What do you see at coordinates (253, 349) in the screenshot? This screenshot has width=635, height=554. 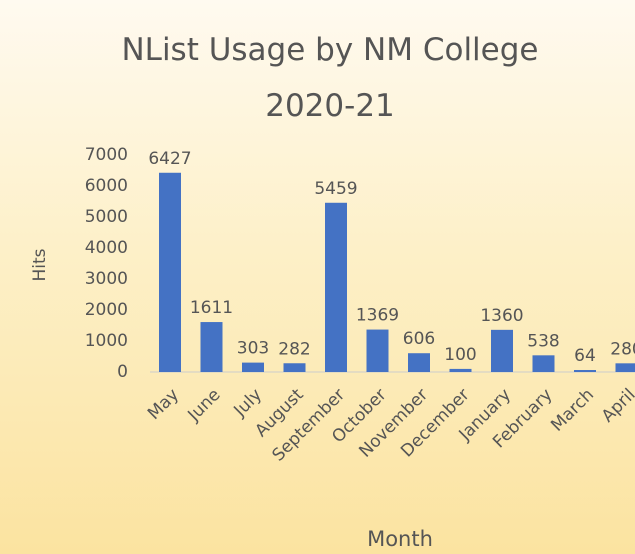 I see `data-label: 303` at bounding box center [253, 349].